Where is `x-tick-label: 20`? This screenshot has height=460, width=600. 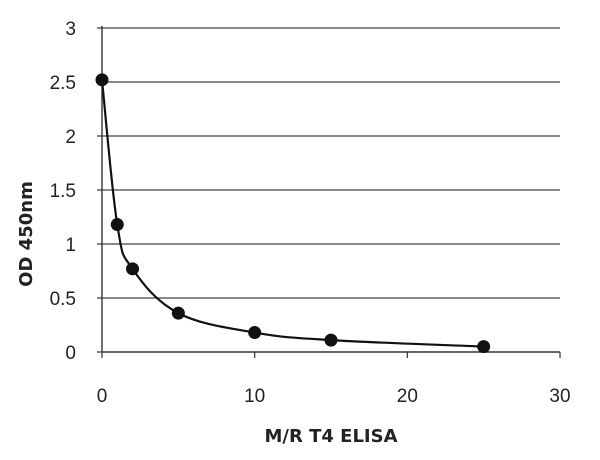 x-tick-label: 20 is located at coordinates (407, 396).